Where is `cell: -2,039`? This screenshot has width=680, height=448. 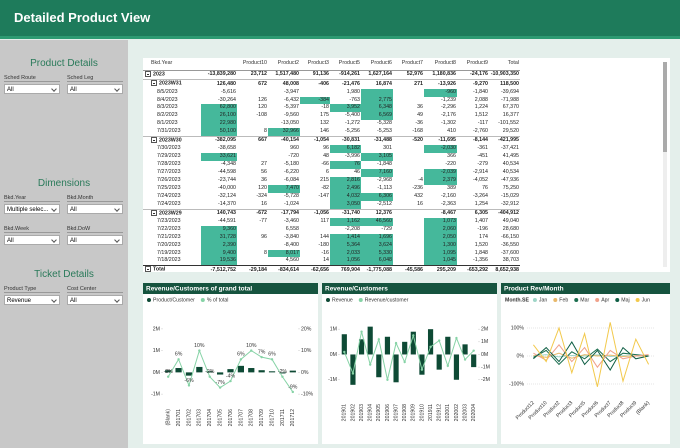 cell: -2,039 is located at coordinates (440, 173).